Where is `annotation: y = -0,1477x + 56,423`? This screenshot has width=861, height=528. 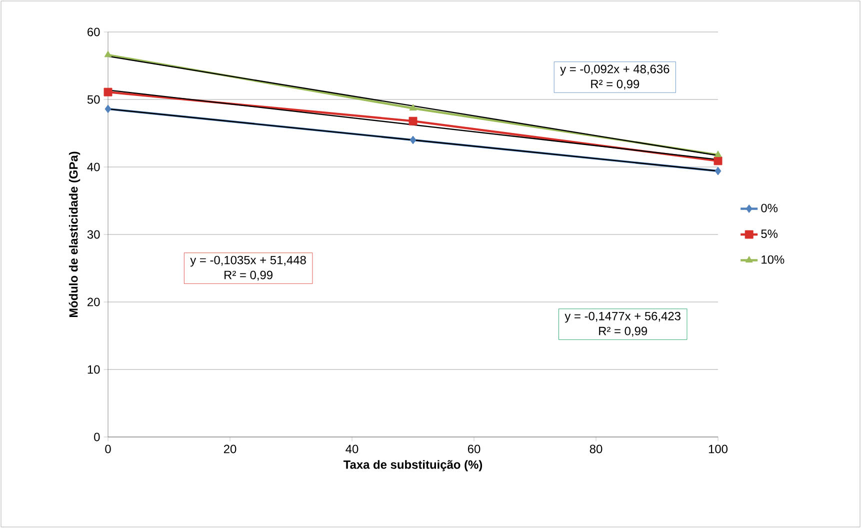
annotation: y = -0,1477x + 56,423 is located at coordinates (622, 317).